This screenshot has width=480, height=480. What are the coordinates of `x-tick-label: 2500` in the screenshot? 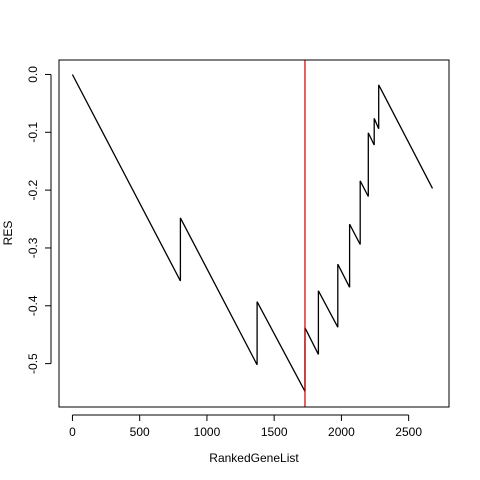 It's located at (408, 432).